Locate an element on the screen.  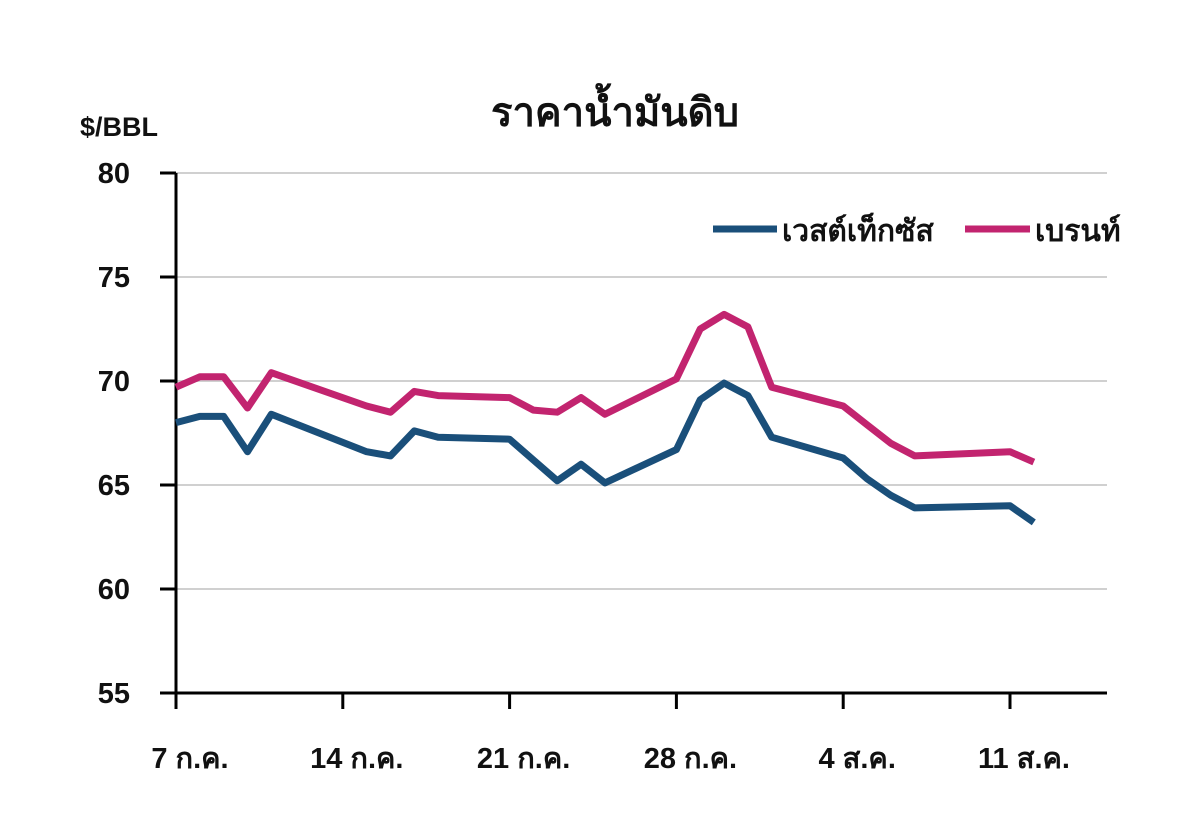
legend-label-brent: เบรนท์ is located at coordinates (1078, 231).